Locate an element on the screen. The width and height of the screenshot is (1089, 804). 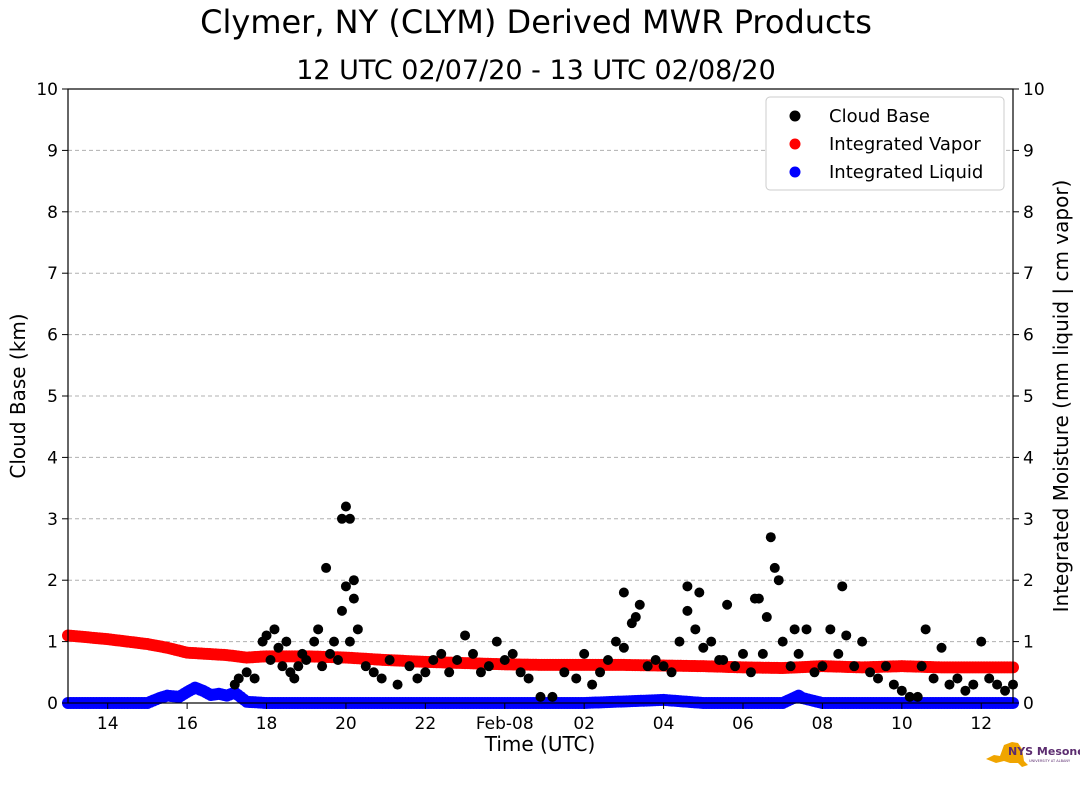
legend-box is located at coordinates (885, 143).